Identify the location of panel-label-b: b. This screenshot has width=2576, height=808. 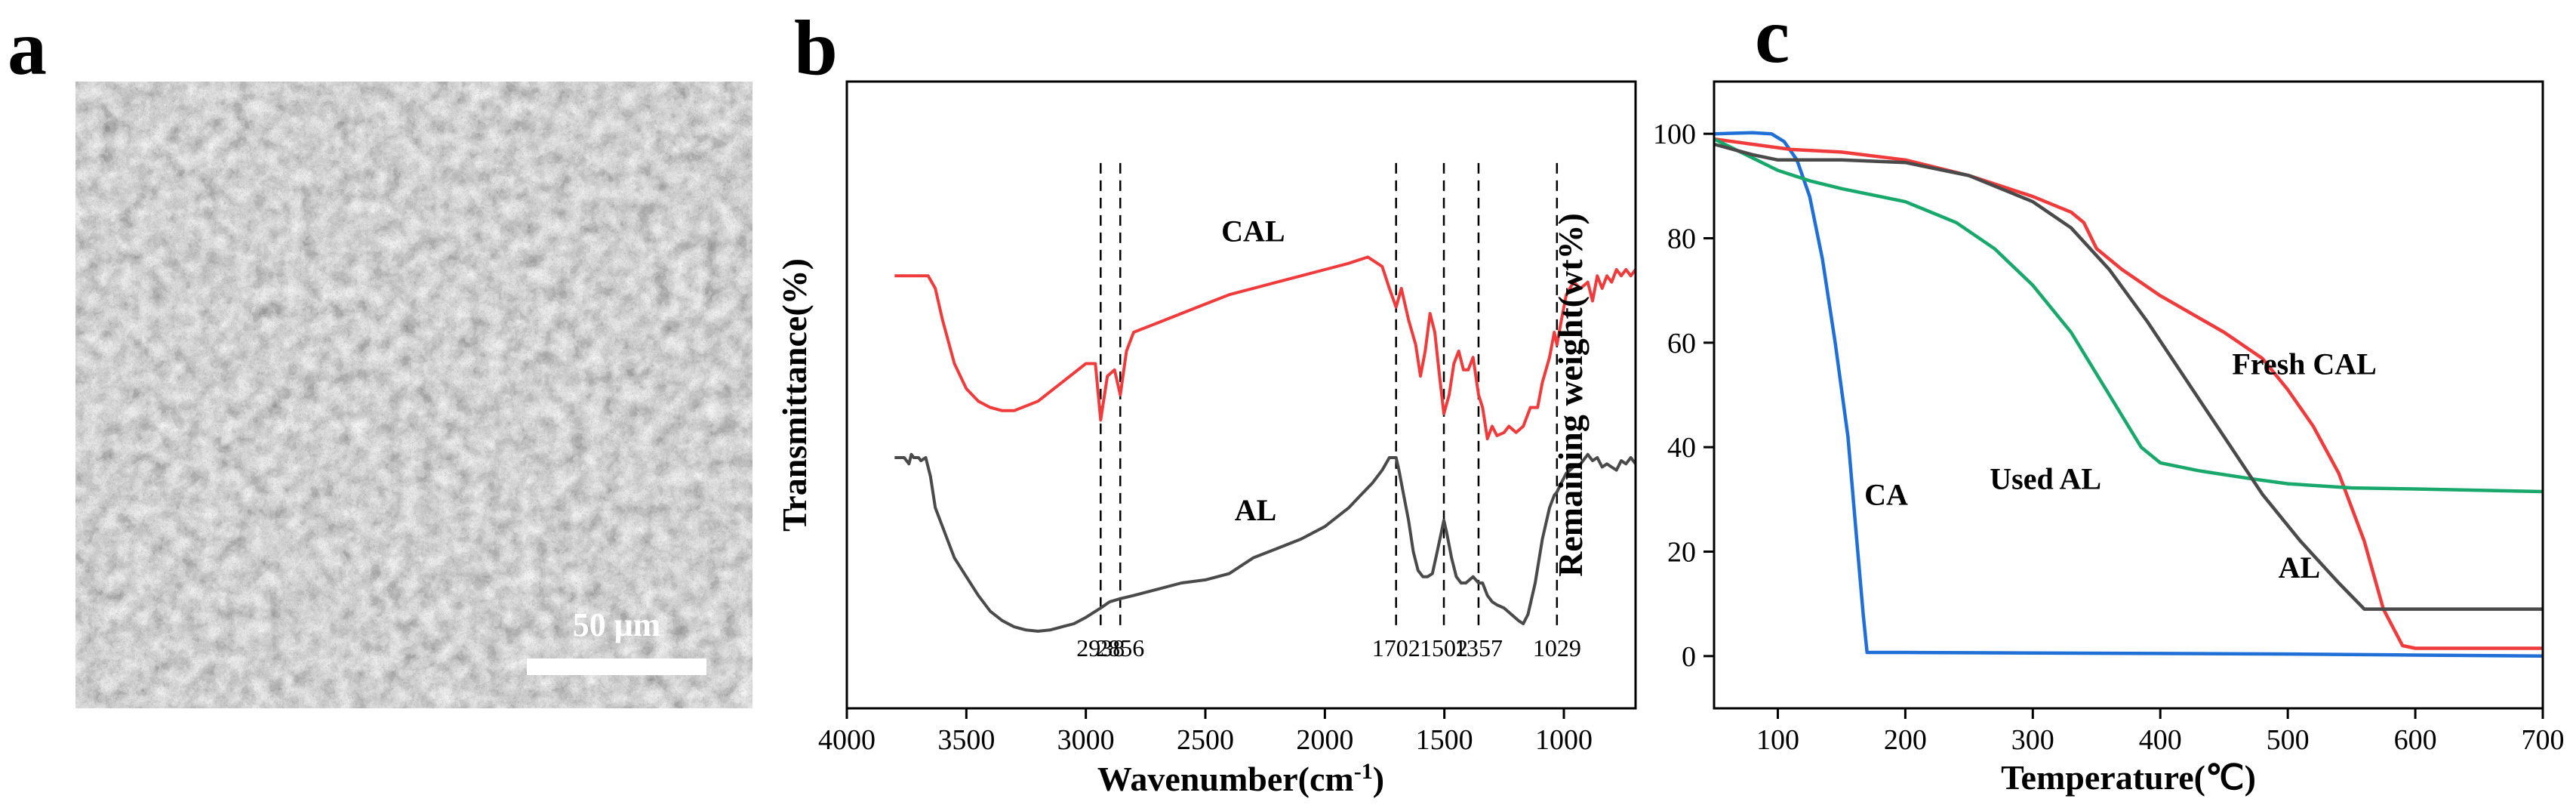
(816, 48).